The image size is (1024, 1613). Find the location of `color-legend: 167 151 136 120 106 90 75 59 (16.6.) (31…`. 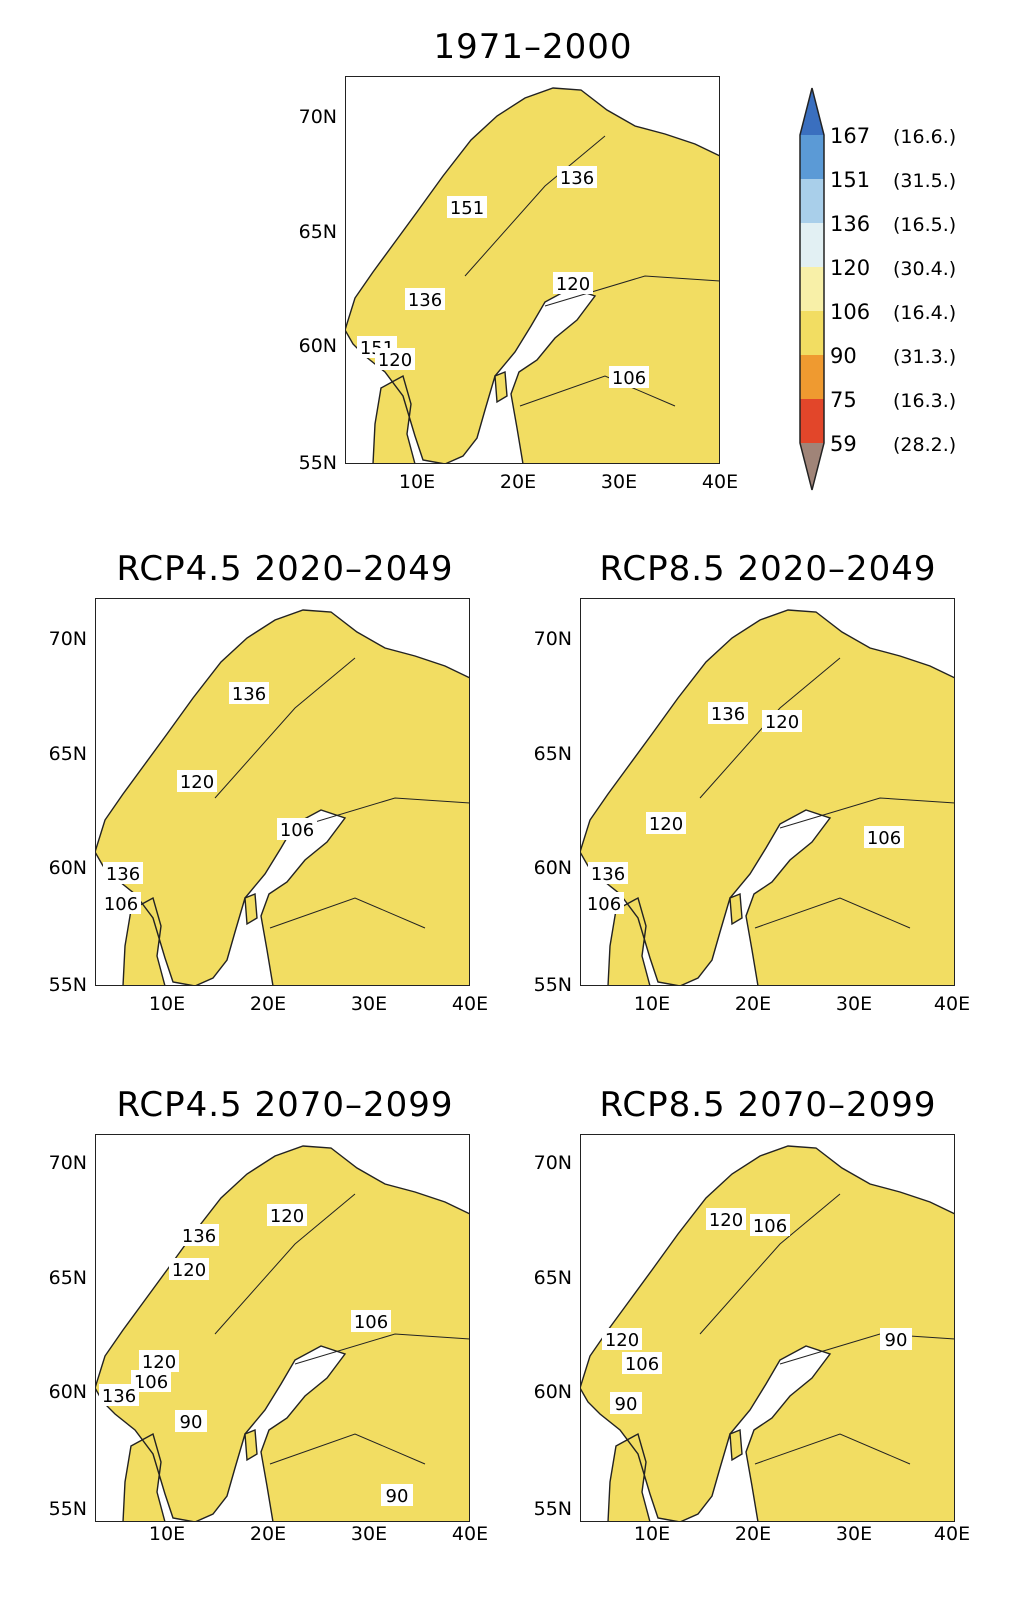

color-legend: 167 151 136 120 106 90 75 59 (16.6.) (31… is located at coordinates (877, 289).